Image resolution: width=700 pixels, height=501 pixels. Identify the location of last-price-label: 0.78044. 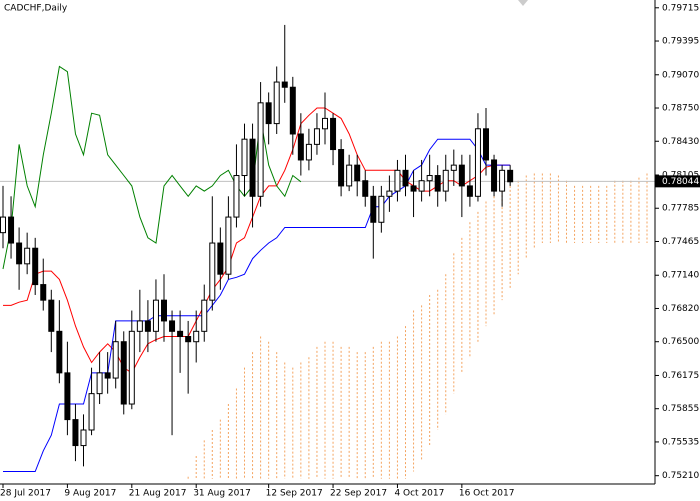
(680, 182).